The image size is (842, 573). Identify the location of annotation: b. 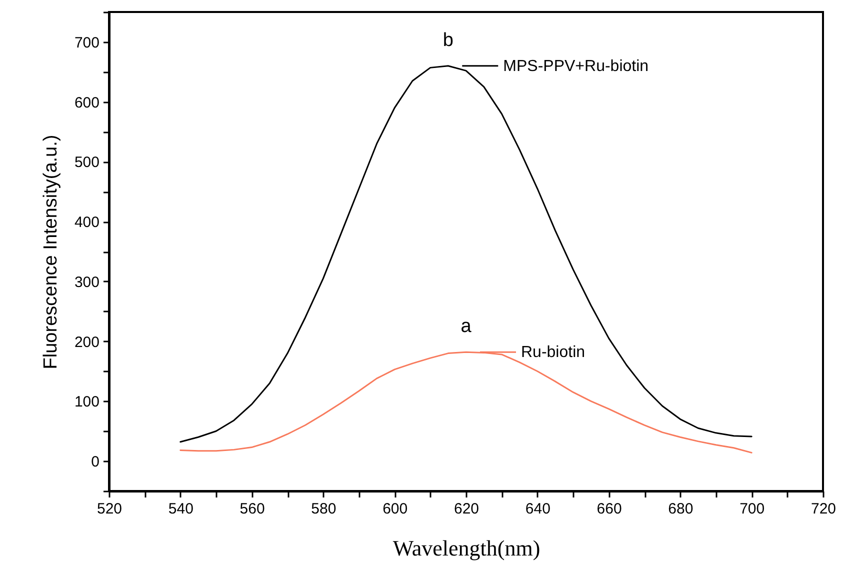
(448, 40).